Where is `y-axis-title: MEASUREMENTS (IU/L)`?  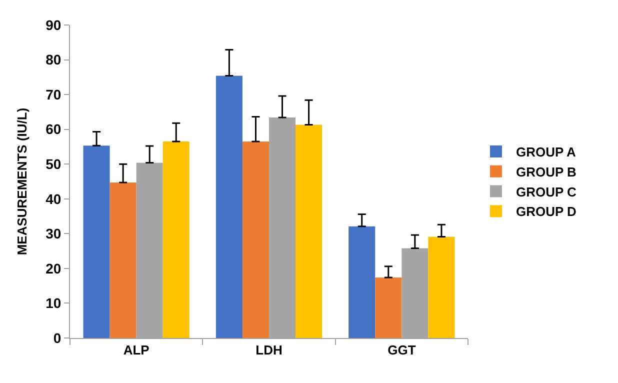 y-axis-title: MEASUREMENTS (IU/L) is located at coordinates (22, 182).